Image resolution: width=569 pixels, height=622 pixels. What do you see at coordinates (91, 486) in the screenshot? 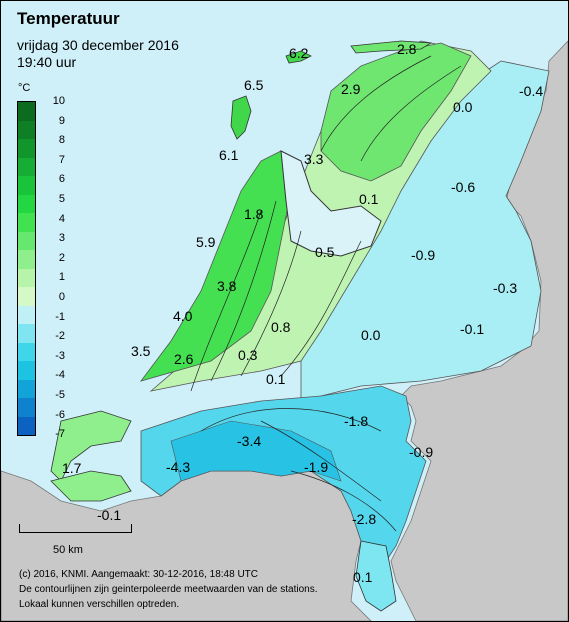
I see `zeeland-south` at bounding box center [91, 486].